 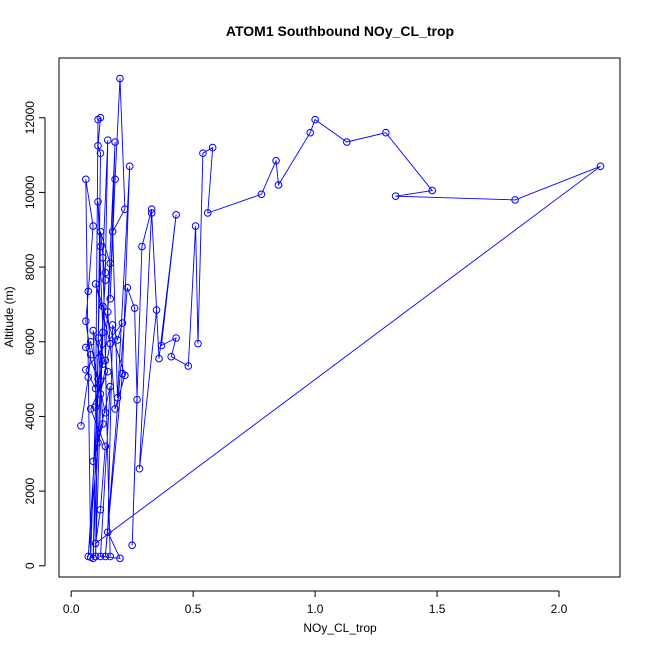 I want to click on x-tick-label: 1.0, so click(x=315, y=609).